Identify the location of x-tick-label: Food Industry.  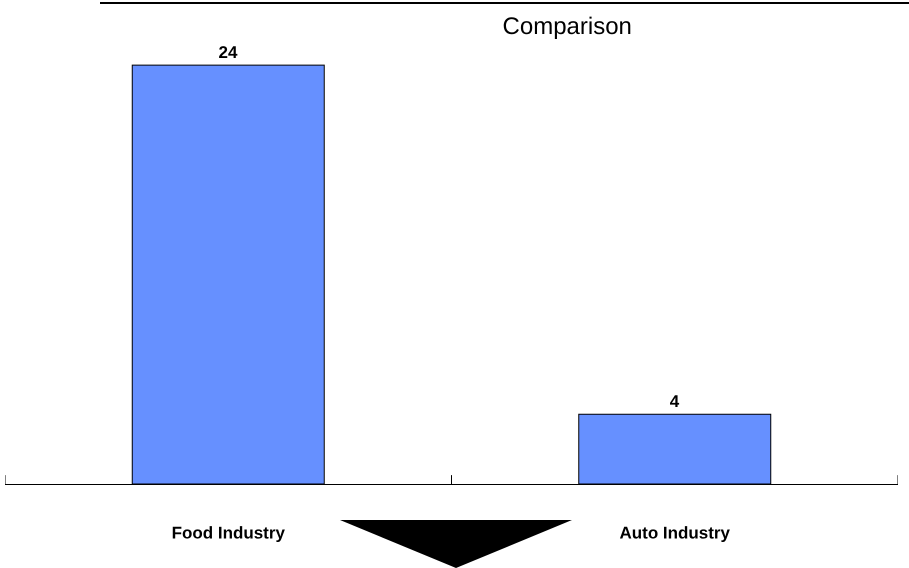
(229, 532).